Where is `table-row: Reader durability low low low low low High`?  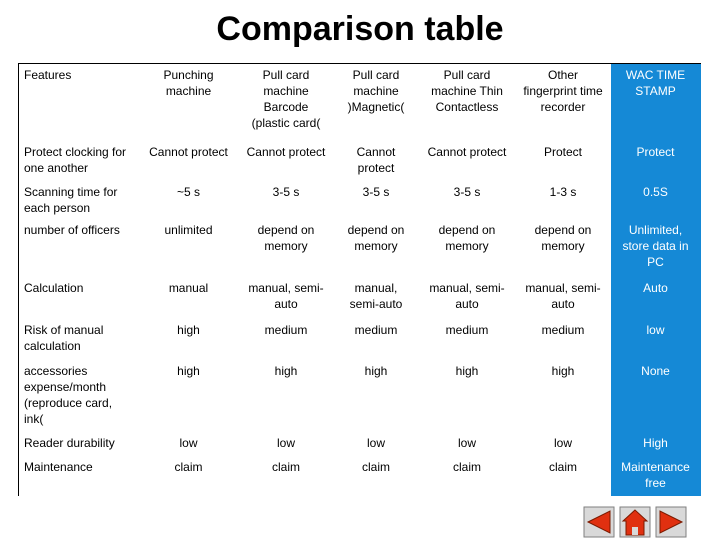 table-row: Reader durability low low low low low High is located at coordinates (360, 443).